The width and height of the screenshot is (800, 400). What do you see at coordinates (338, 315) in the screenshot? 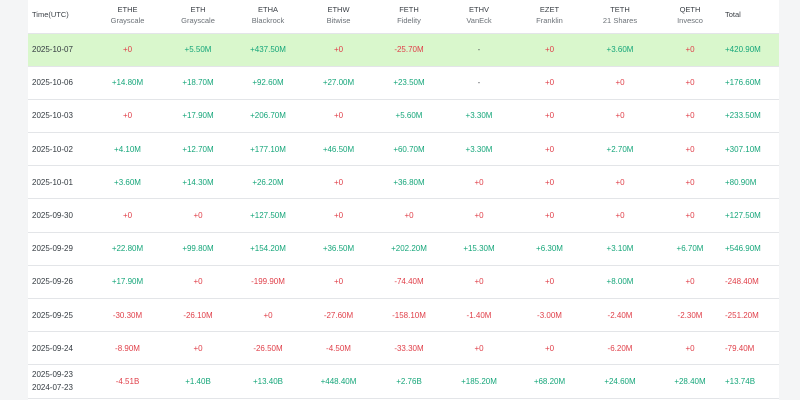
I see `flow-cell-ethw: -27.60M` at bounding box center [338, 315].